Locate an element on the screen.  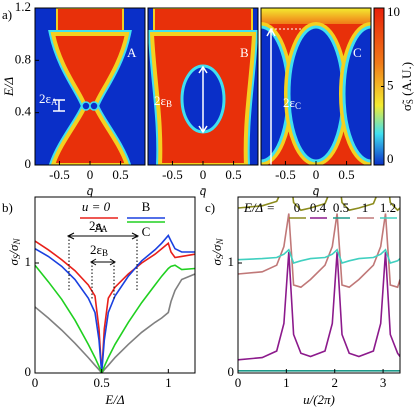
colorbar-tick-label: 10 is located at coordinates (393, 11).